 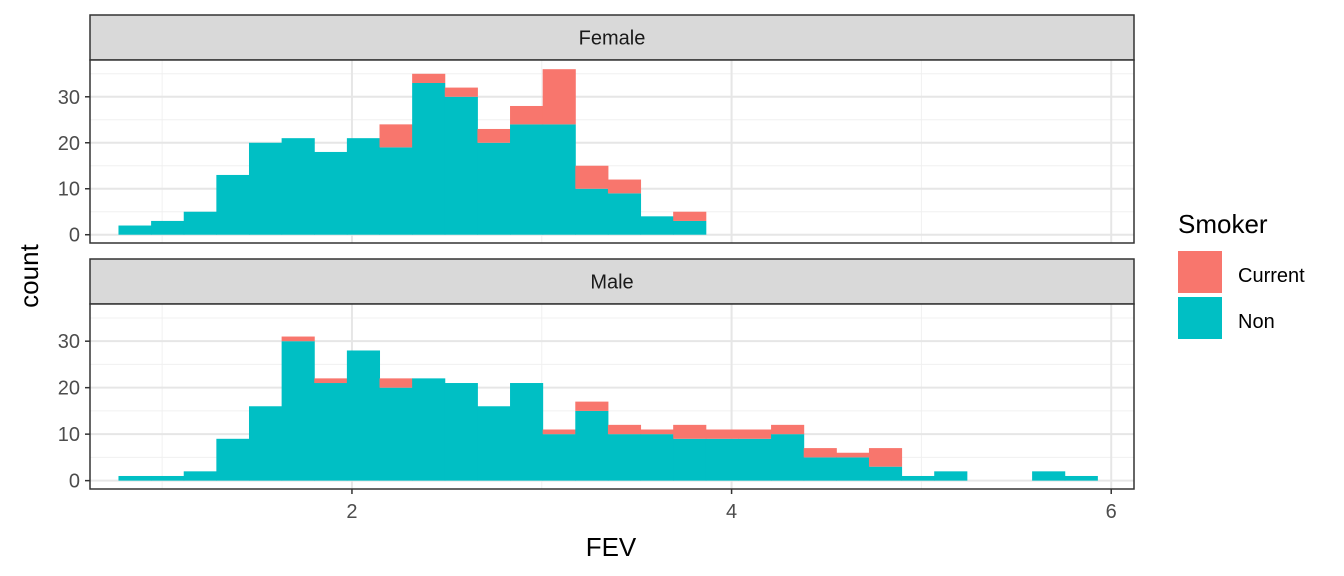 I want to click on legend: Smoker Current Non, so click(x=1241, y=274).